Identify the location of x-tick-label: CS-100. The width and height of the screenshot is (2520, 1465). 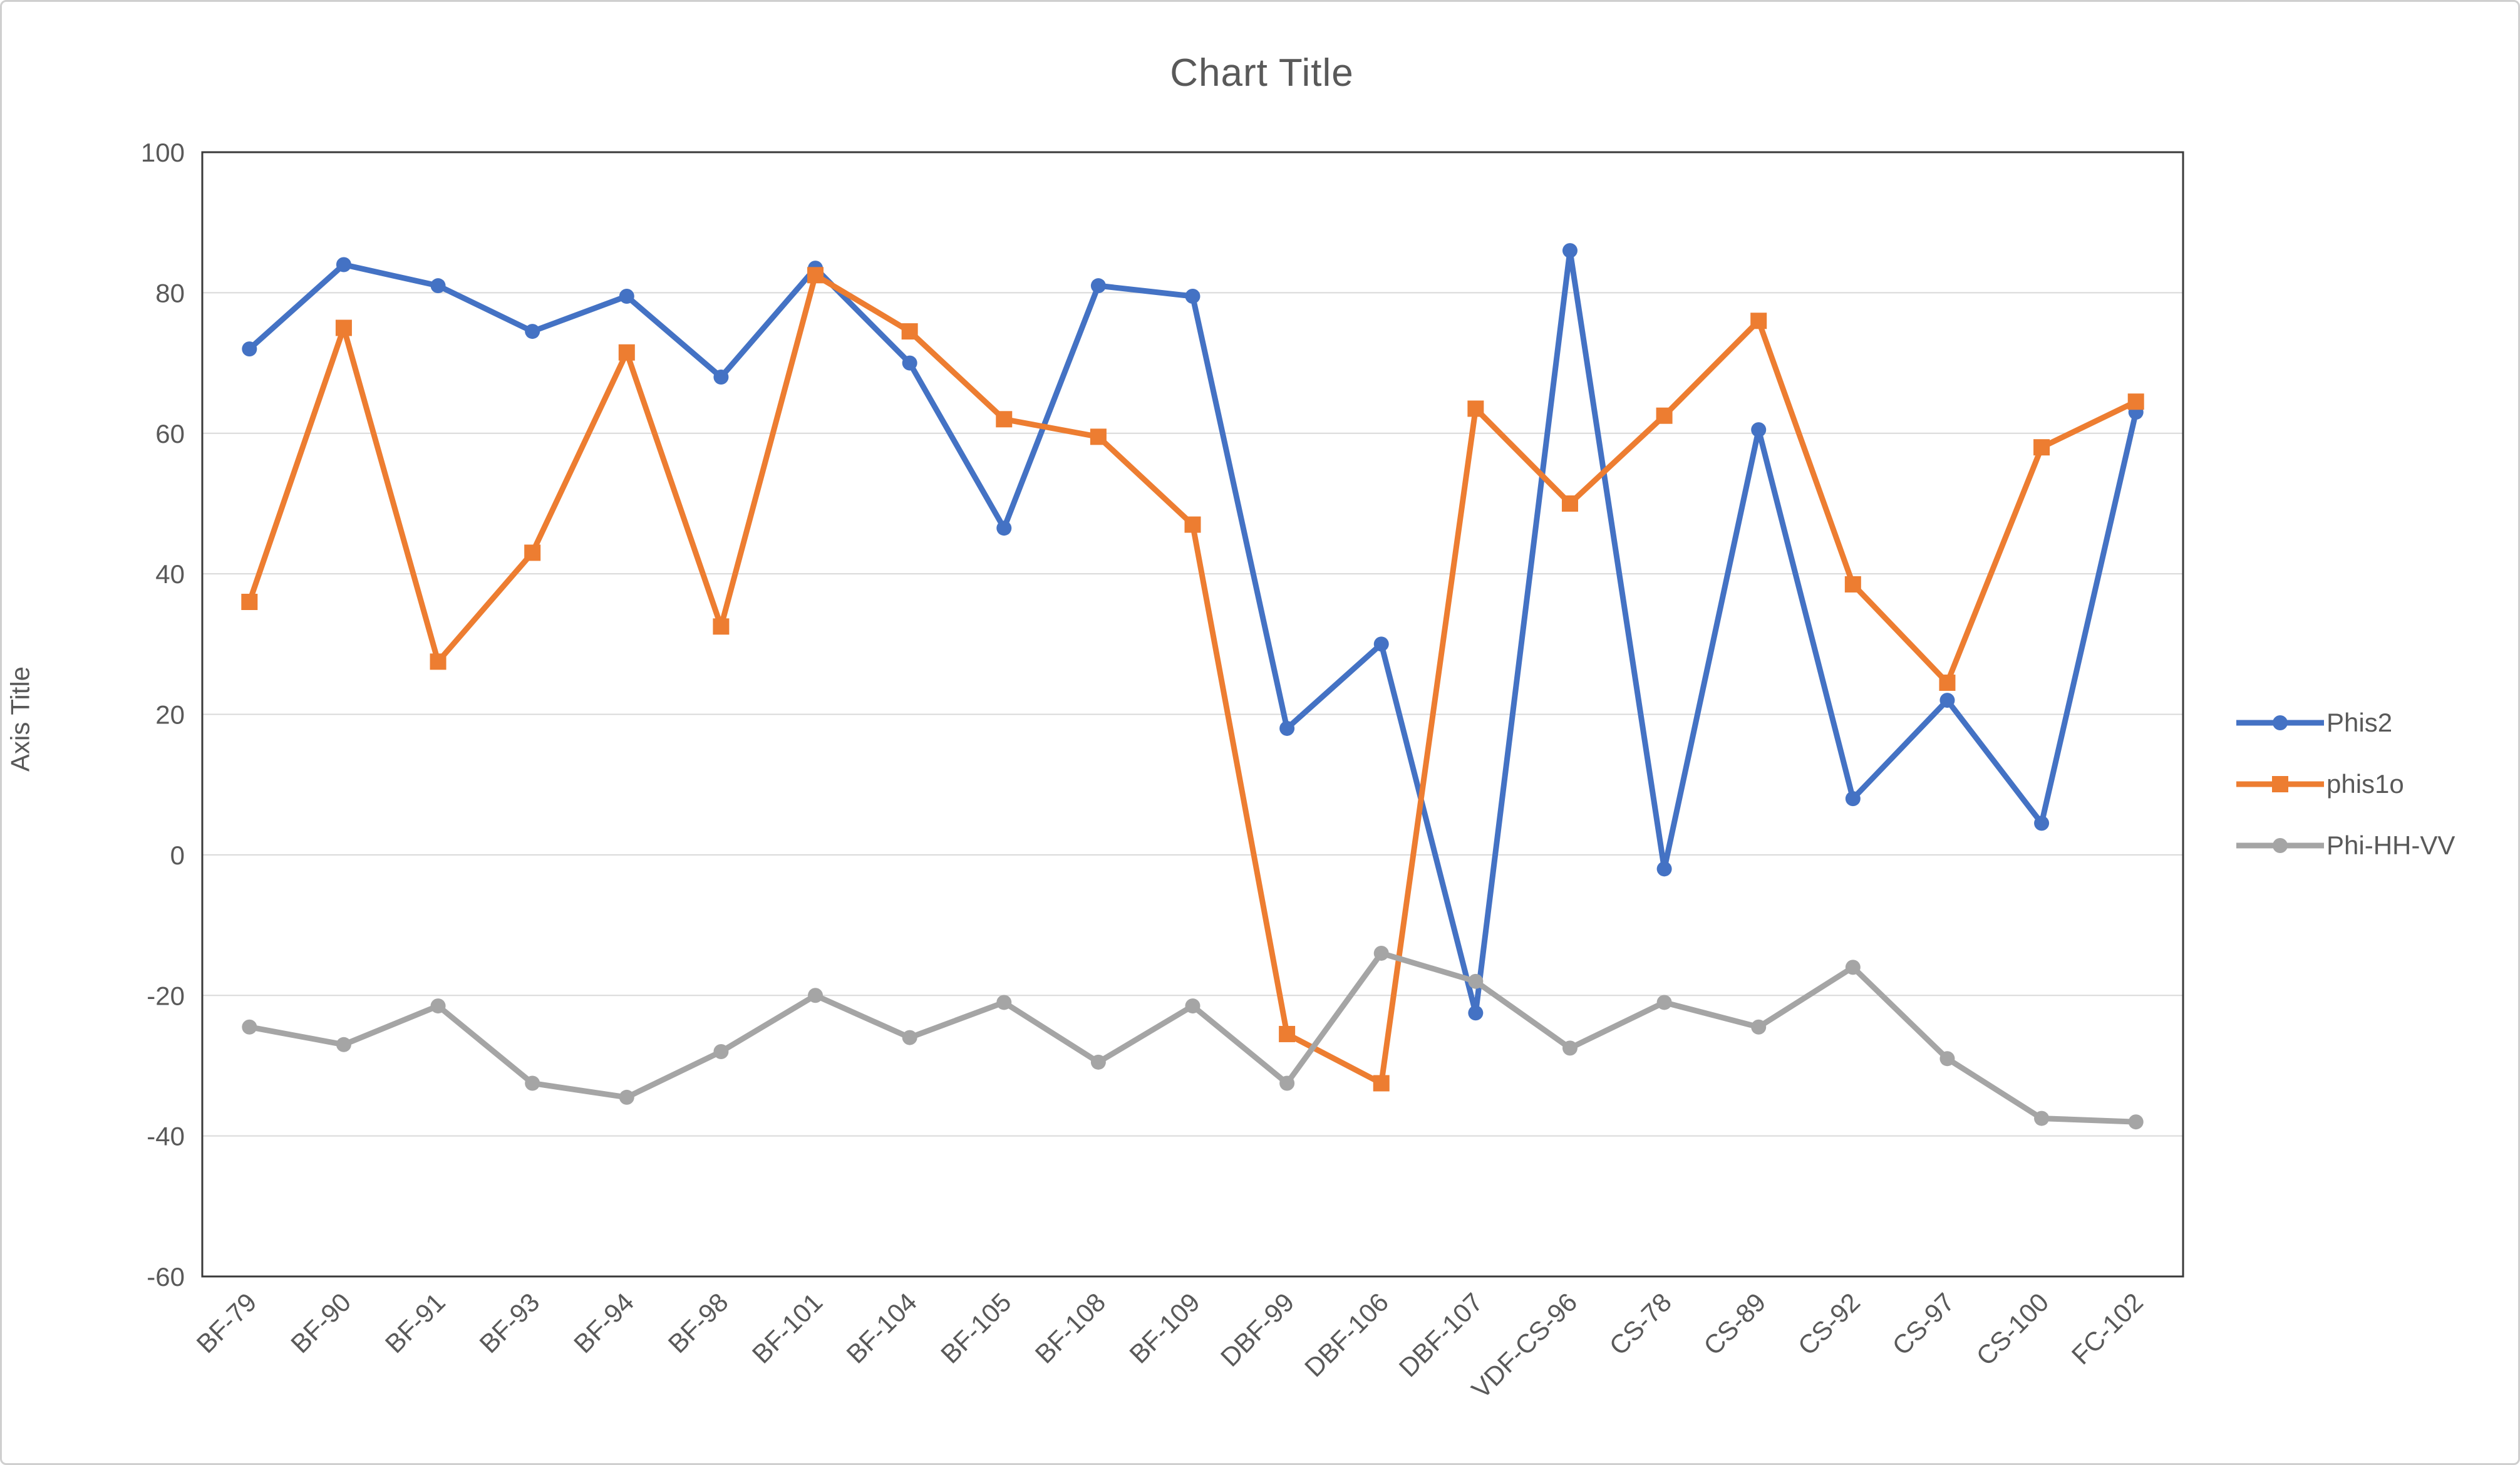
(2013, 1329).